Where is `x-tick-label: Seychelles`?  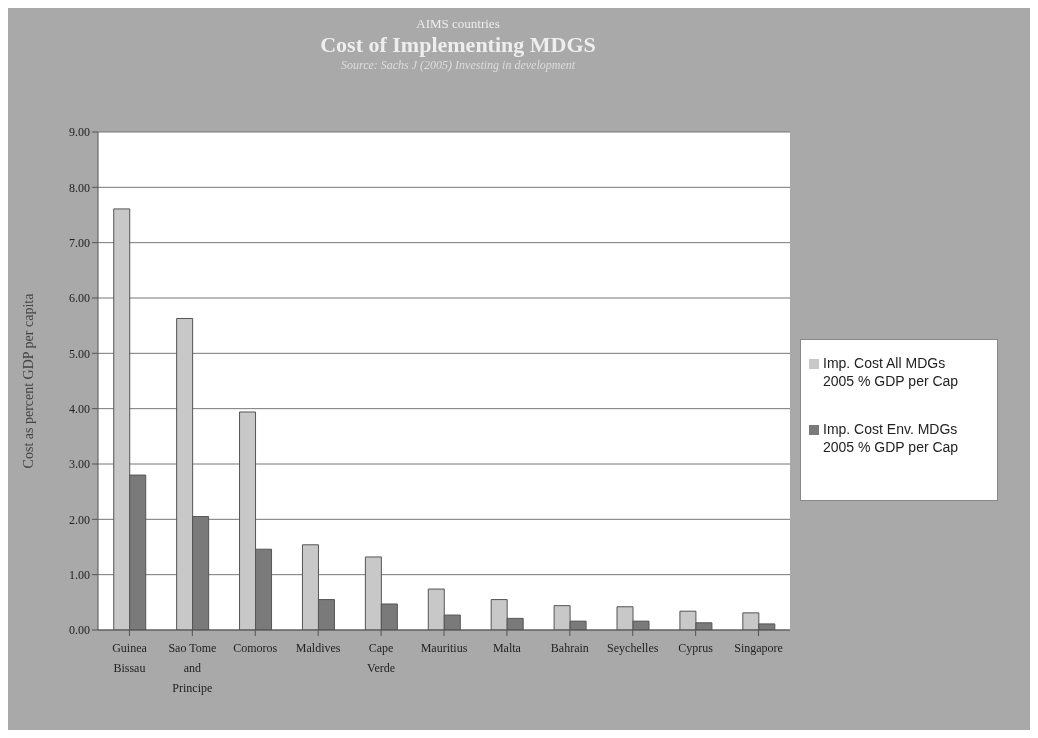
x-tick-label: Seychelles is located at coordinates (633, 648).